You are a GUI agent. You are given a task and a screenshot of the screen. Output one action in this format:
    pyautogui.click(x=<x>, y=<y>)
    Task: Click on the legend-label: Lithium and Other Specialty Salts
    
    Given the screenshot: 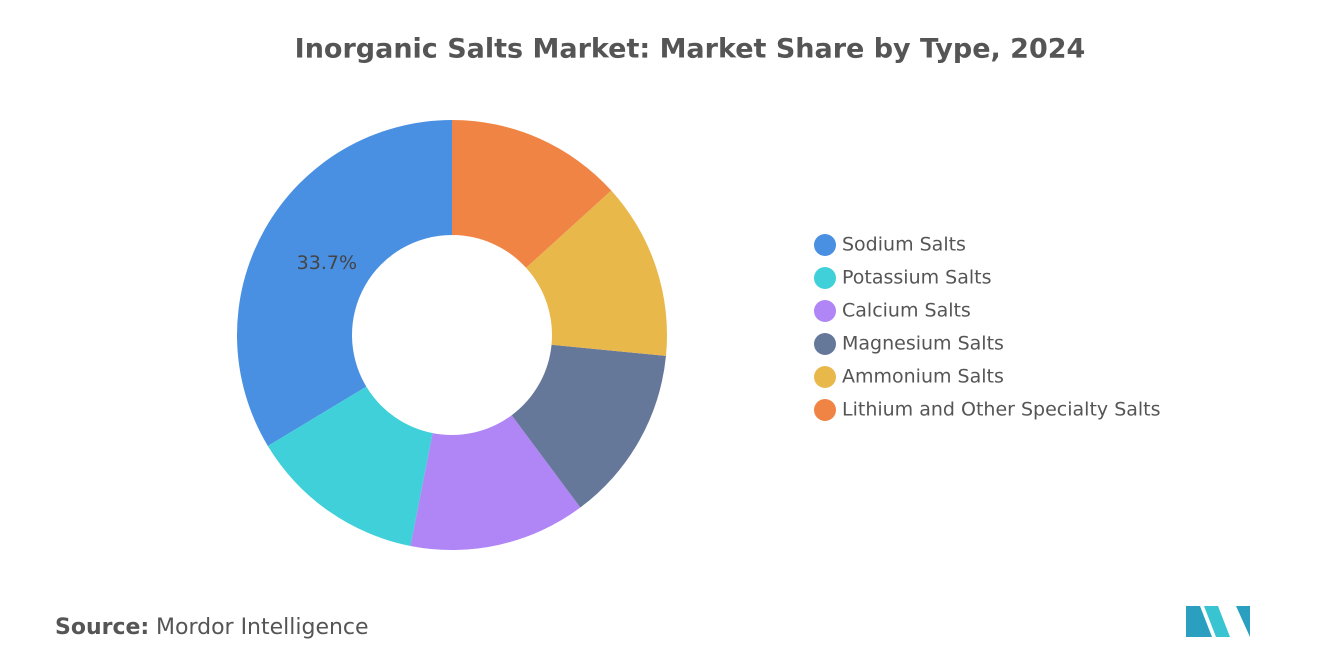 What is the action you would take?
    pyautogui.click(x=1001, y=410)
    